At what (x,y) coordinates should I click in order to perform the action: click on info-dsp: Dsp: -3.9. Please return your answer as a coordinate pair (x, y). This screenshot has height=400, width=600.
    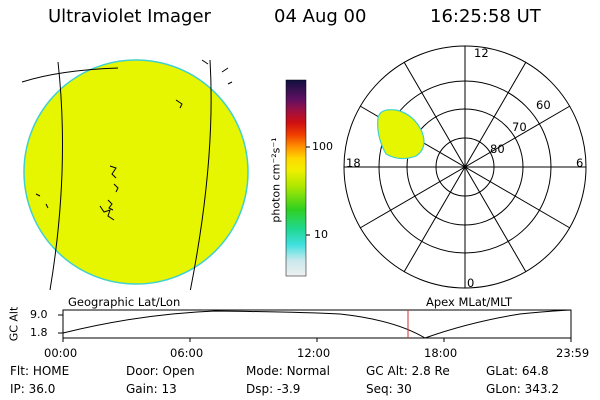
    Looking at the image, I should click on (273, 389).